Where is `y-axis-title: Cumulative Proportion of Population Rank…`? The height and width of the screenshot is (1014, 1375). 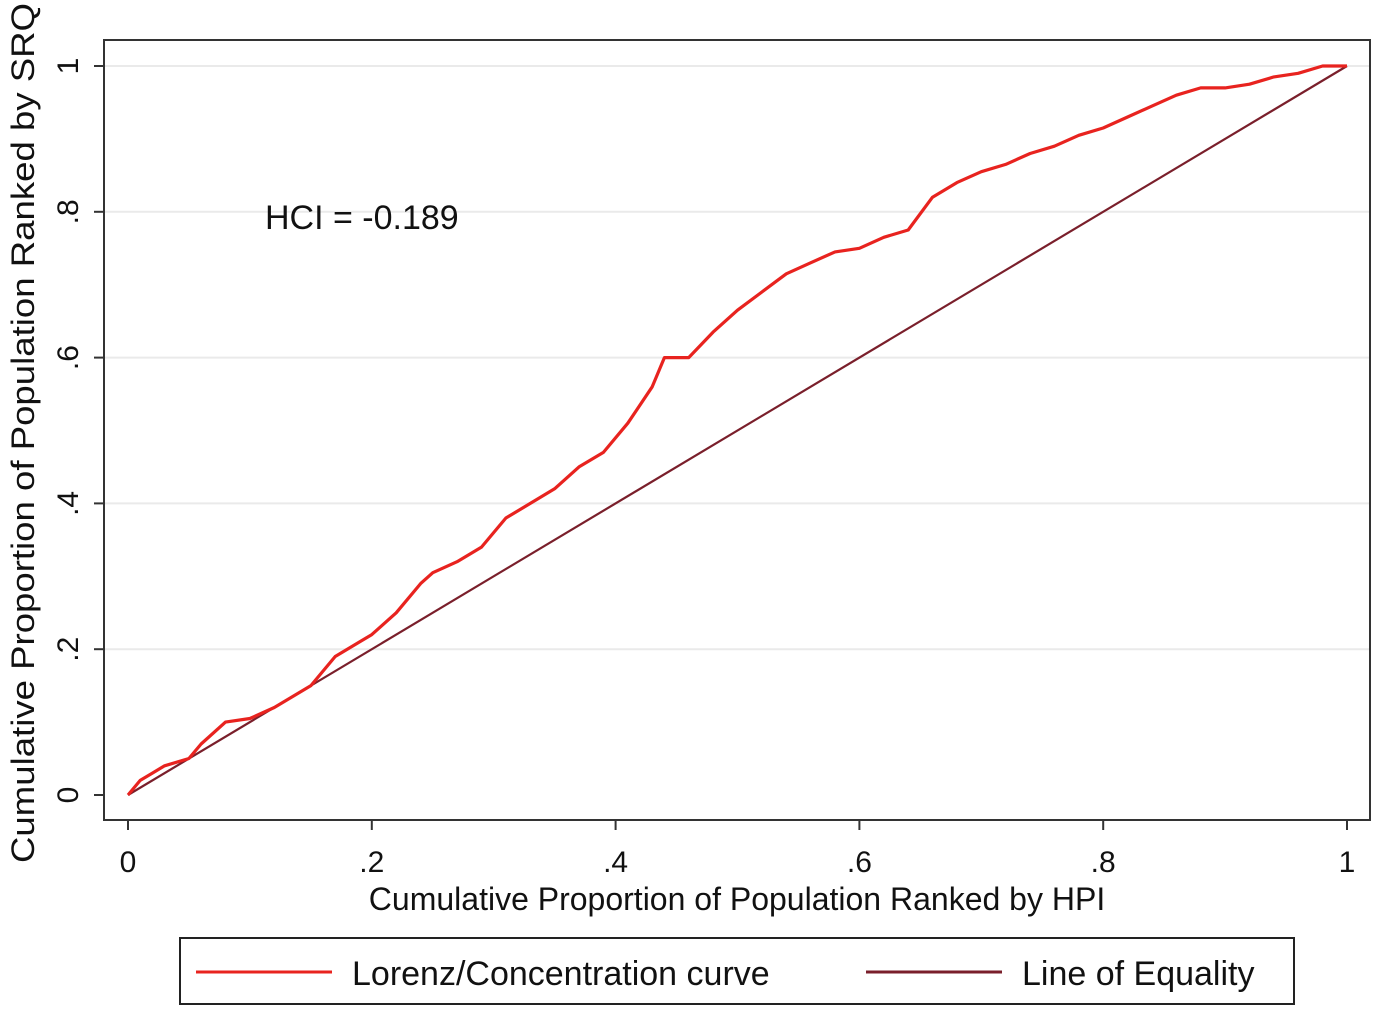
y-axis-title: Cumulative Proportion of Population Rank… is located at coordinates (23, 433).